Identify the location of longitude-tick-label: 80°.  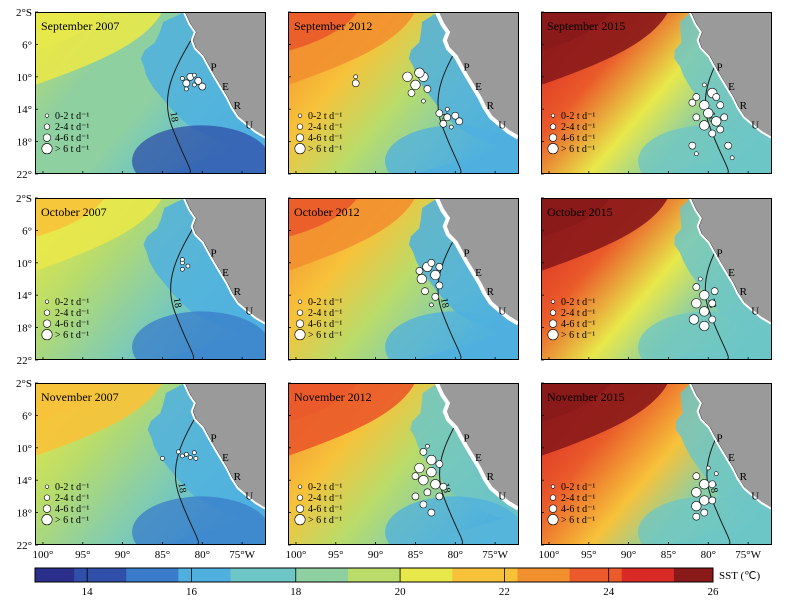
(455, 555).